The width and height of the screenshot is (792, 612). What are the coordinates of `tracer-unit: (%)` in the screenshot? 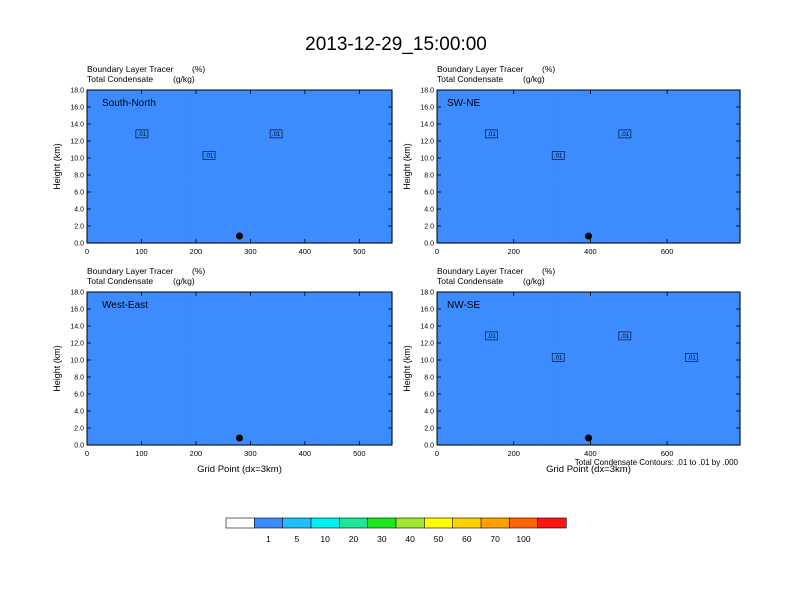 It's located at (198, 69).